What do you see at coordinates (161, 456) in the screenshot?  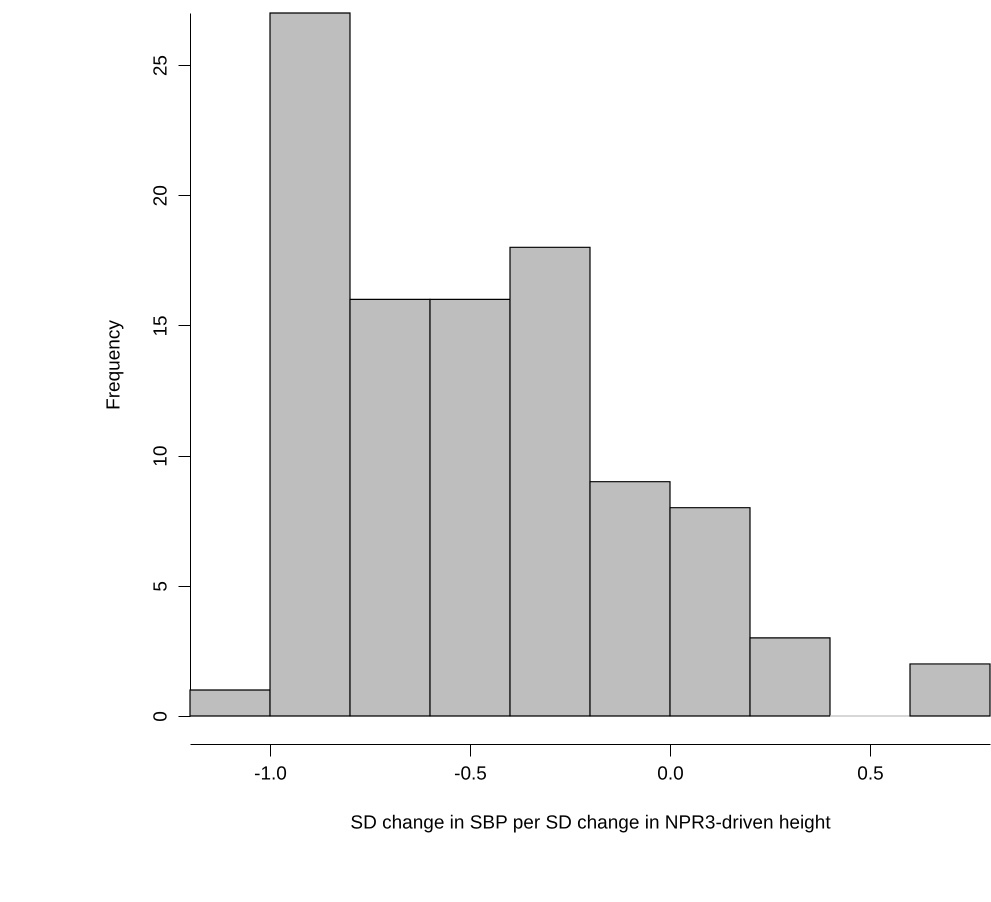 I see `y-tick-label: 10` at bounding box center [161, 456].